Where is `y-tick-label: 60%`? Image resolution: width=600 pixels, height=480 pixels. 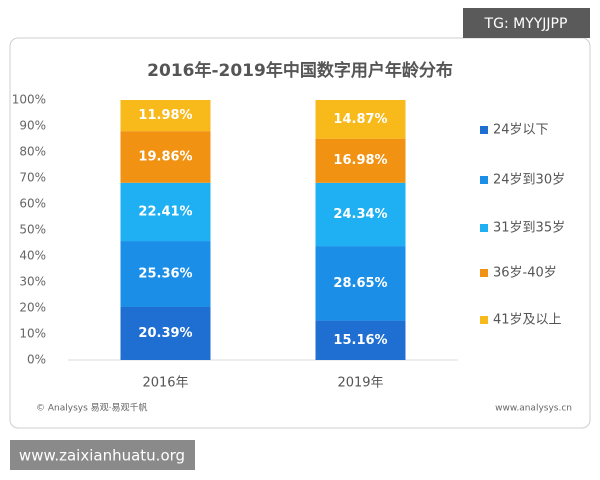 y-tick-label: 60% is located at coordinates (32, 204).